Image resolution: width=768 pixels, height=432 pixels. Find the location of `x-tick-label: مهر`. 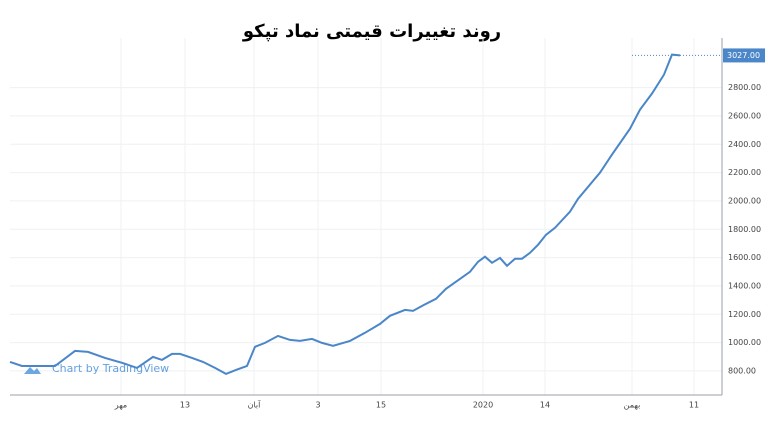

x-tick-label: مهر is located at coordinates (120, 405).